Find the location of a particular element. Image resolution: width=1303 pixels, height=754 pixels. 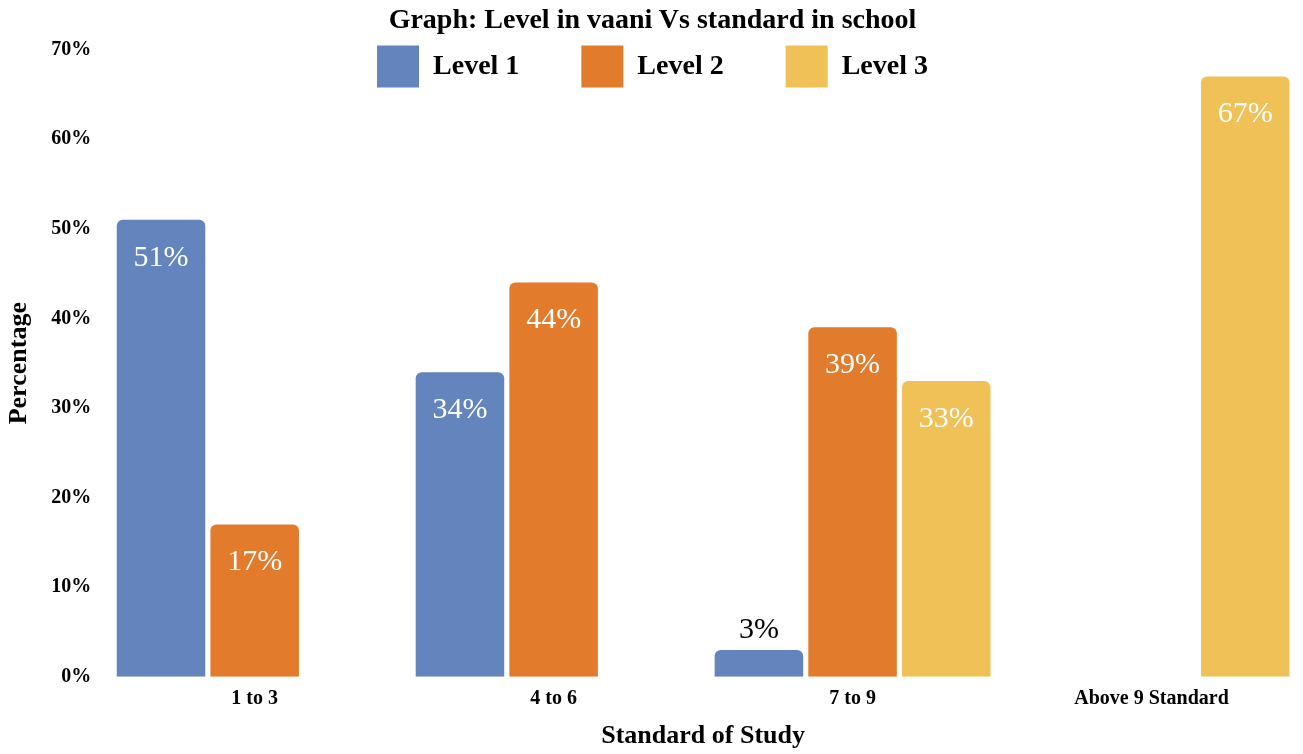

data-label: 17% is located at coordinates (255, 560).